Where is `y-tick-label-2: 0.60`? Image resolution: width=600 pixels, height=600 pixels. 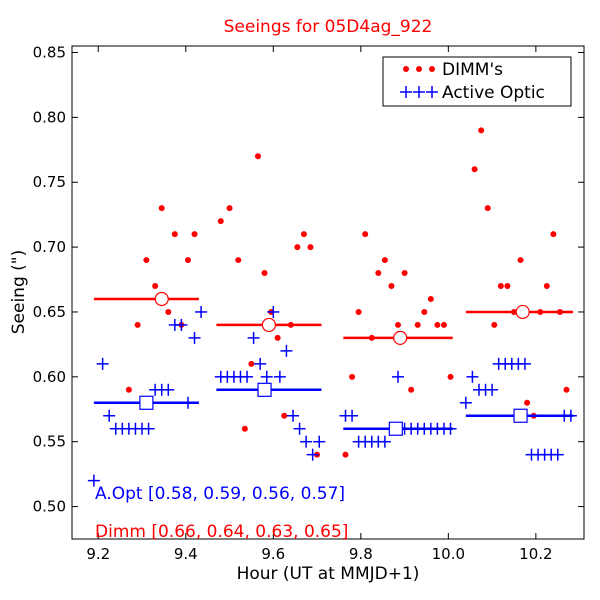 y-tick-label-2: 0.60 is located at coordinates (49, 377).